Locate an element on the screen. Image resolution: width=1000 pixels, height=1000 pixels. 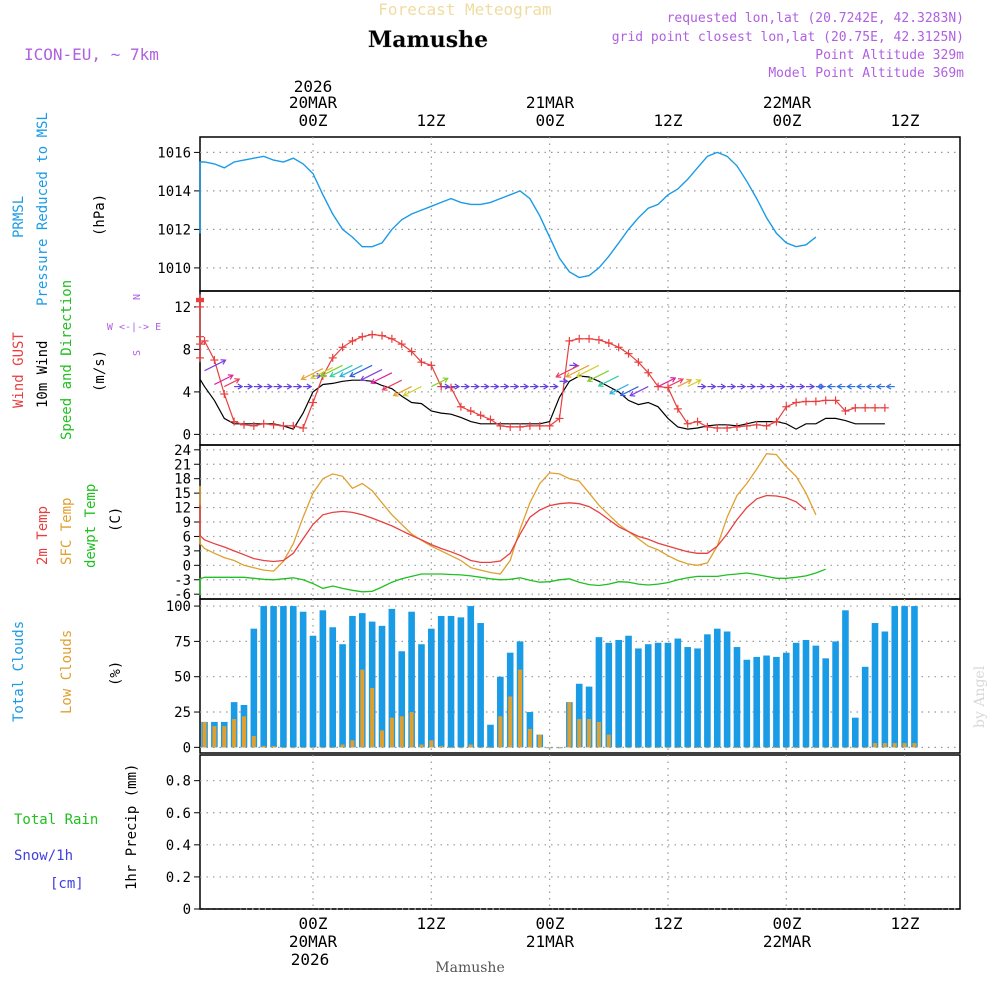
ytick-label: 0 is located at coordinates (187, 435).